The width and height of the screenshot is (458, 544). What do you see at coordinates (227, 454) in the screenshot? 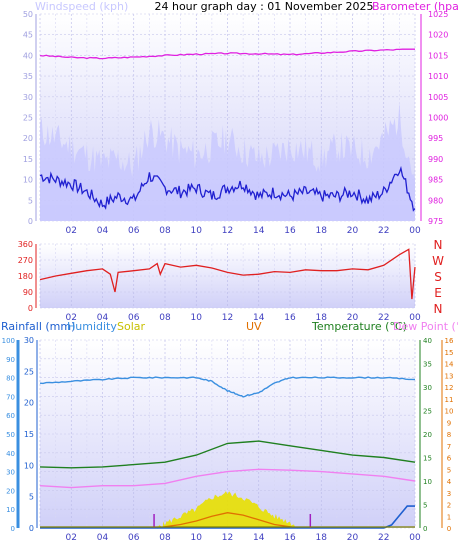
I see `temperature-line` at bounding box center [227, 454].